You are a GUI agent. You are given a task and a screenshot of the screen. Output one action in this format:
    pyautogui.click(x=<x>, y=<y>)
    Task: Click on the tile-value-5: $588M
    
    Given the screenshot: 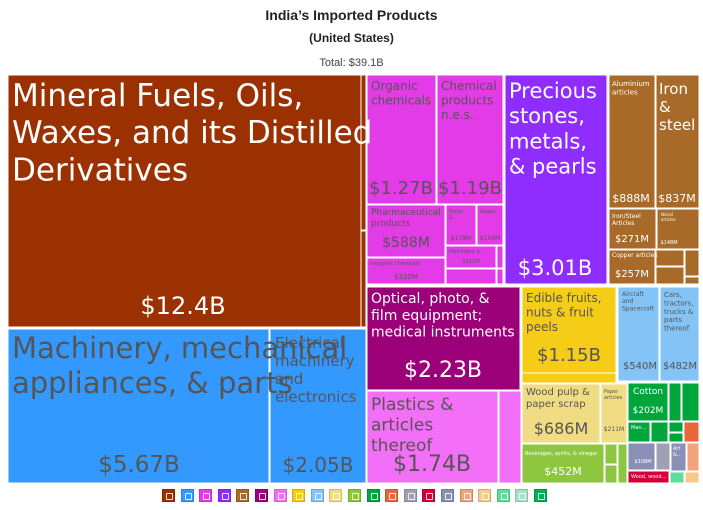 What is the action you would take?
    pyautogui.click(x=406, y=243)
    